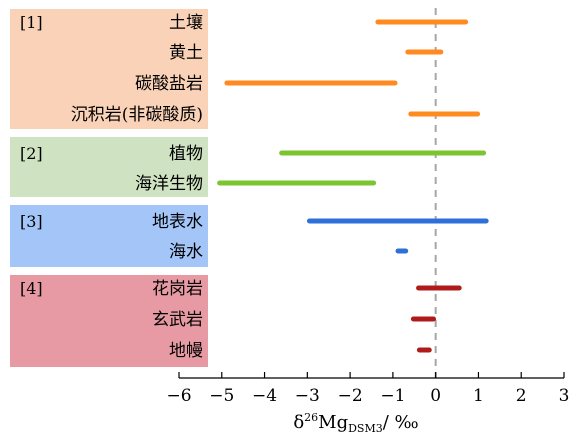 Image resolution: width=571 pixels, height=439 pixels. I want to click on category-label: 沉积岩(非碳酸质), so click(137, 115).